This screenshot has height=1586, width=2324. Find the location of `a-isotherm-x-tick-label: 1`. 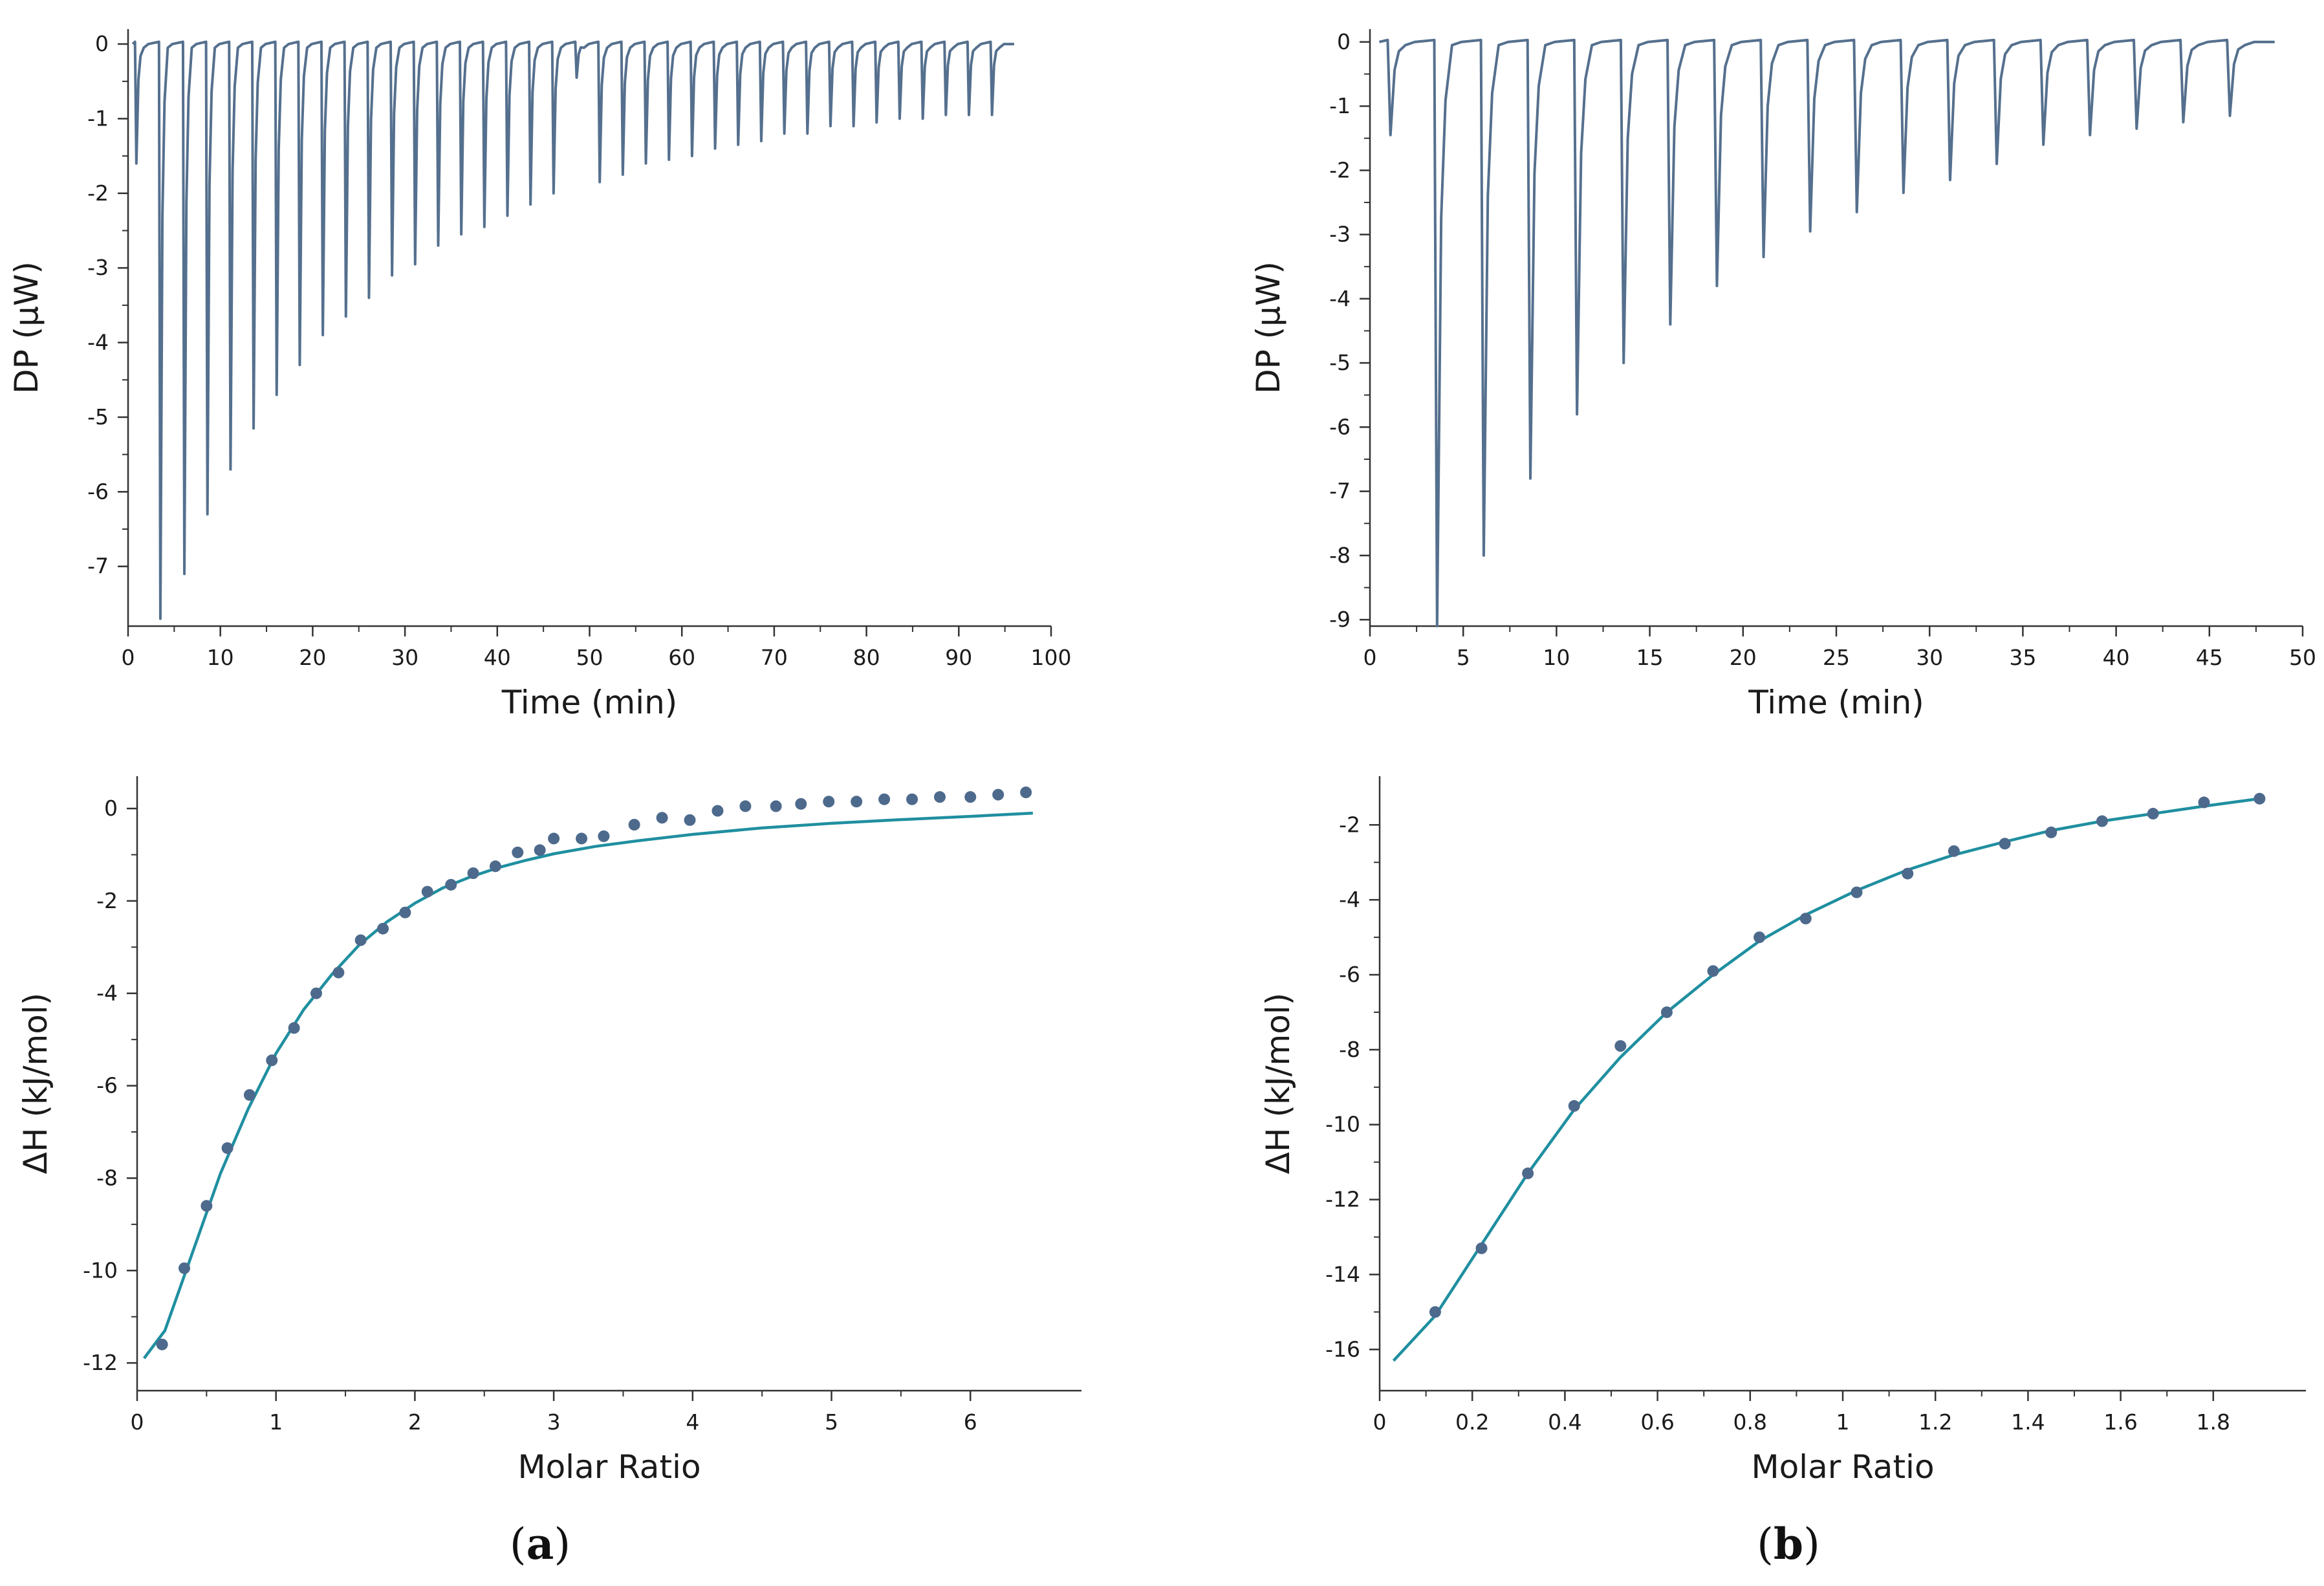

a-isotherm-x-tick-label: 1 is located at coordinates (276, 1422).